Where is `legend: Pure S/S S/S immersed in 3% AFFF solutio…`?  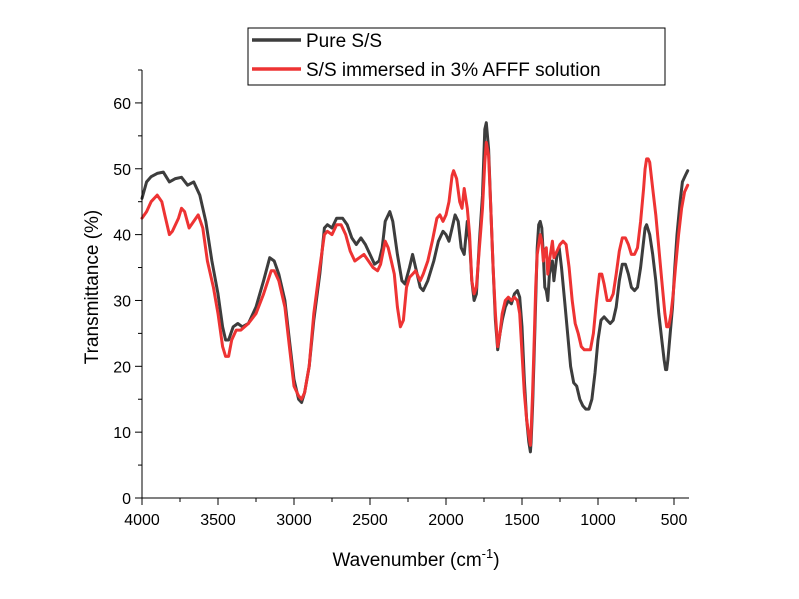 legend: Pure S/S S/S immersed in 3% AFFF solutio… is located at coordinates (456, 56).